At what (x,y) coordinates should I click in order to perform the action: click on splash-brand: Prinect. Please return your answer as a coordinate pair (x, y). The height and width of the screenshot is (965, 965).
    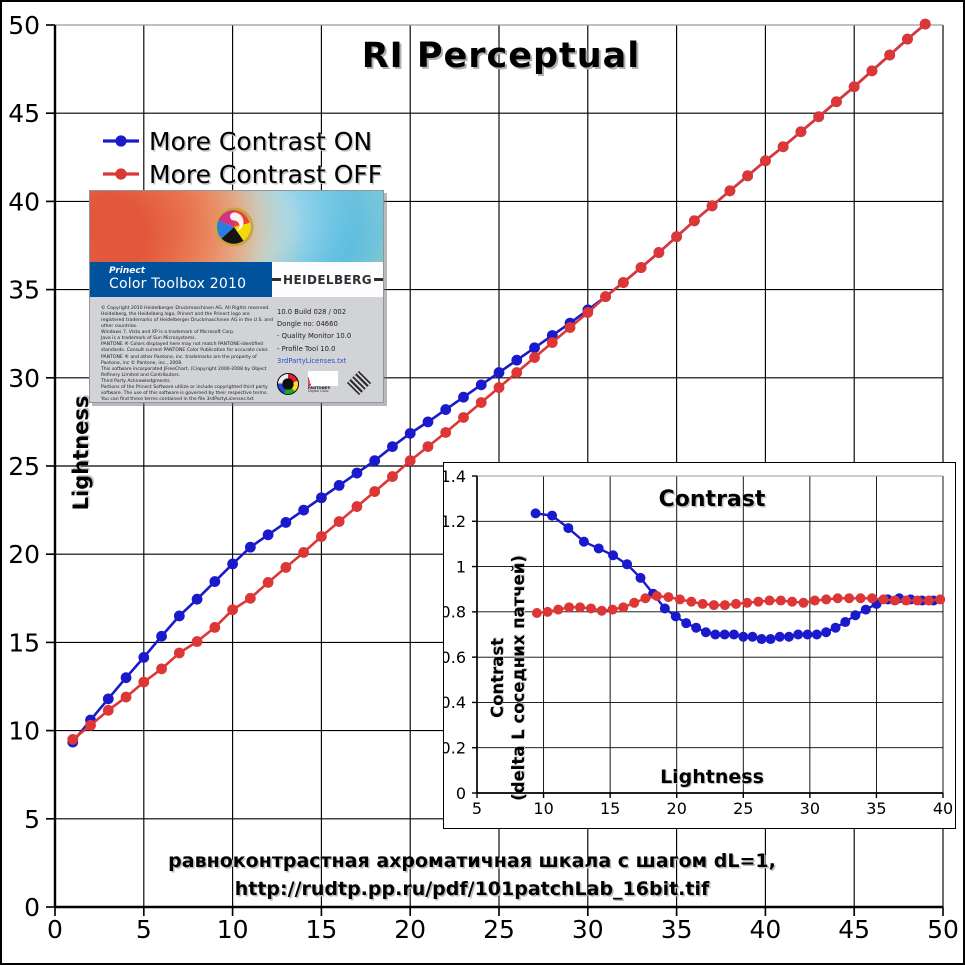
    Looking at the image, I should click on (127, 271).